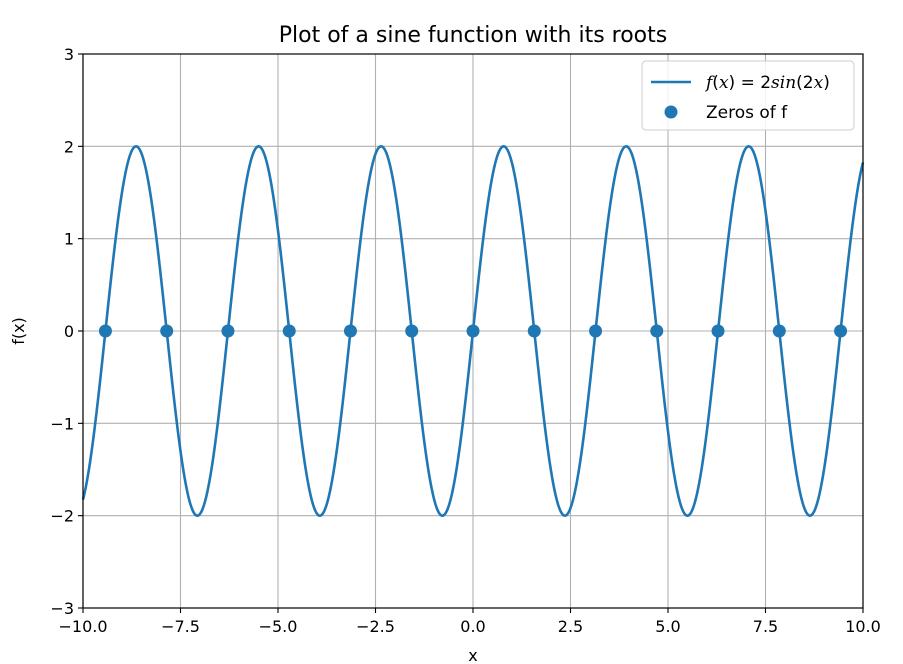  I want to click on x-tick-label: 2.5, so click(570, 626).